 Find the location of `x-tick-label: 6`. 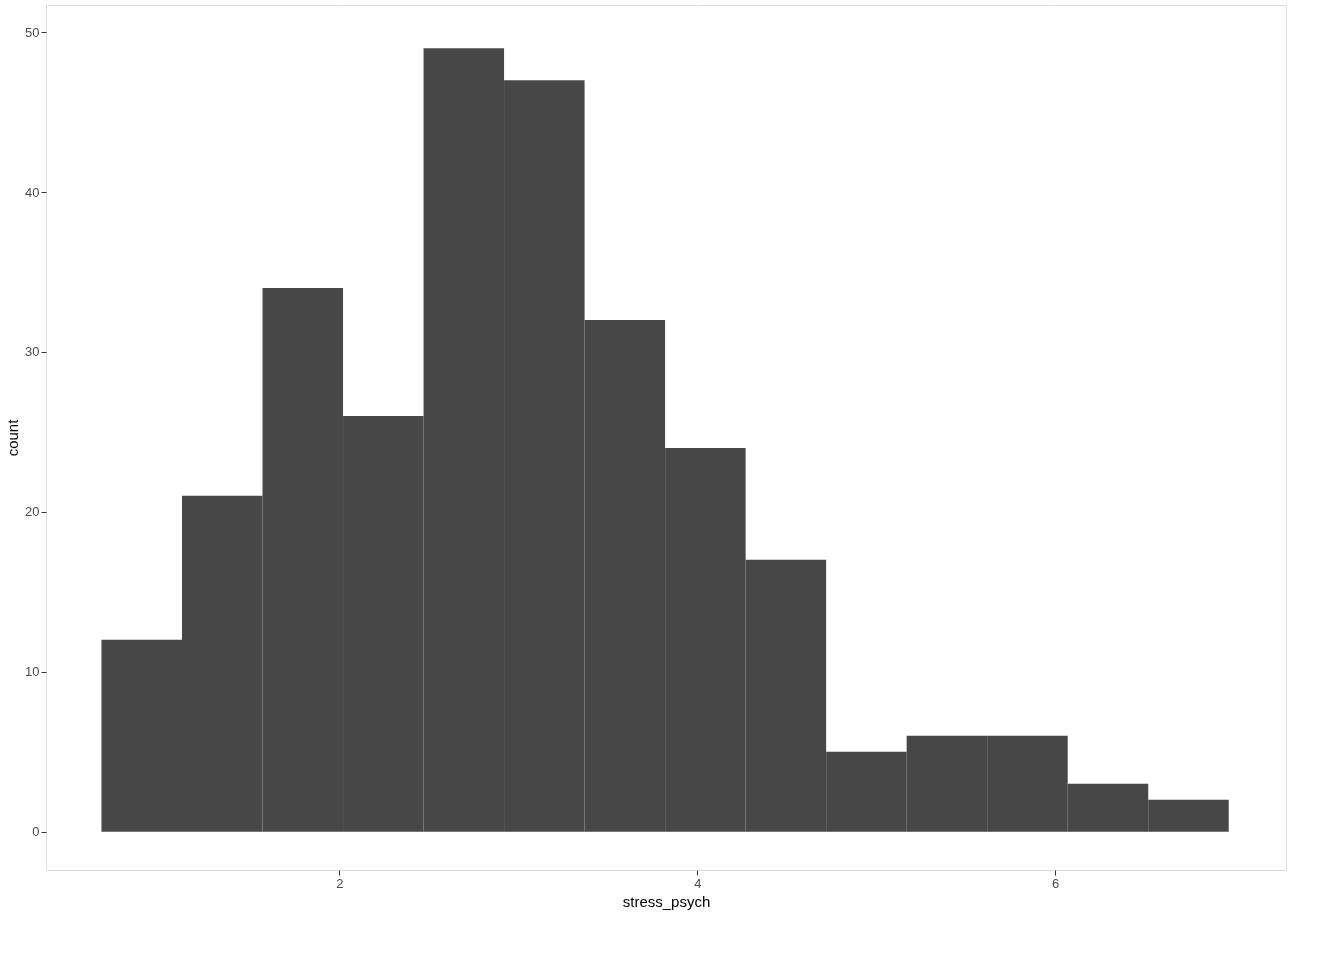

x-tick-label: 6 is located at coordinates (1056, 883).